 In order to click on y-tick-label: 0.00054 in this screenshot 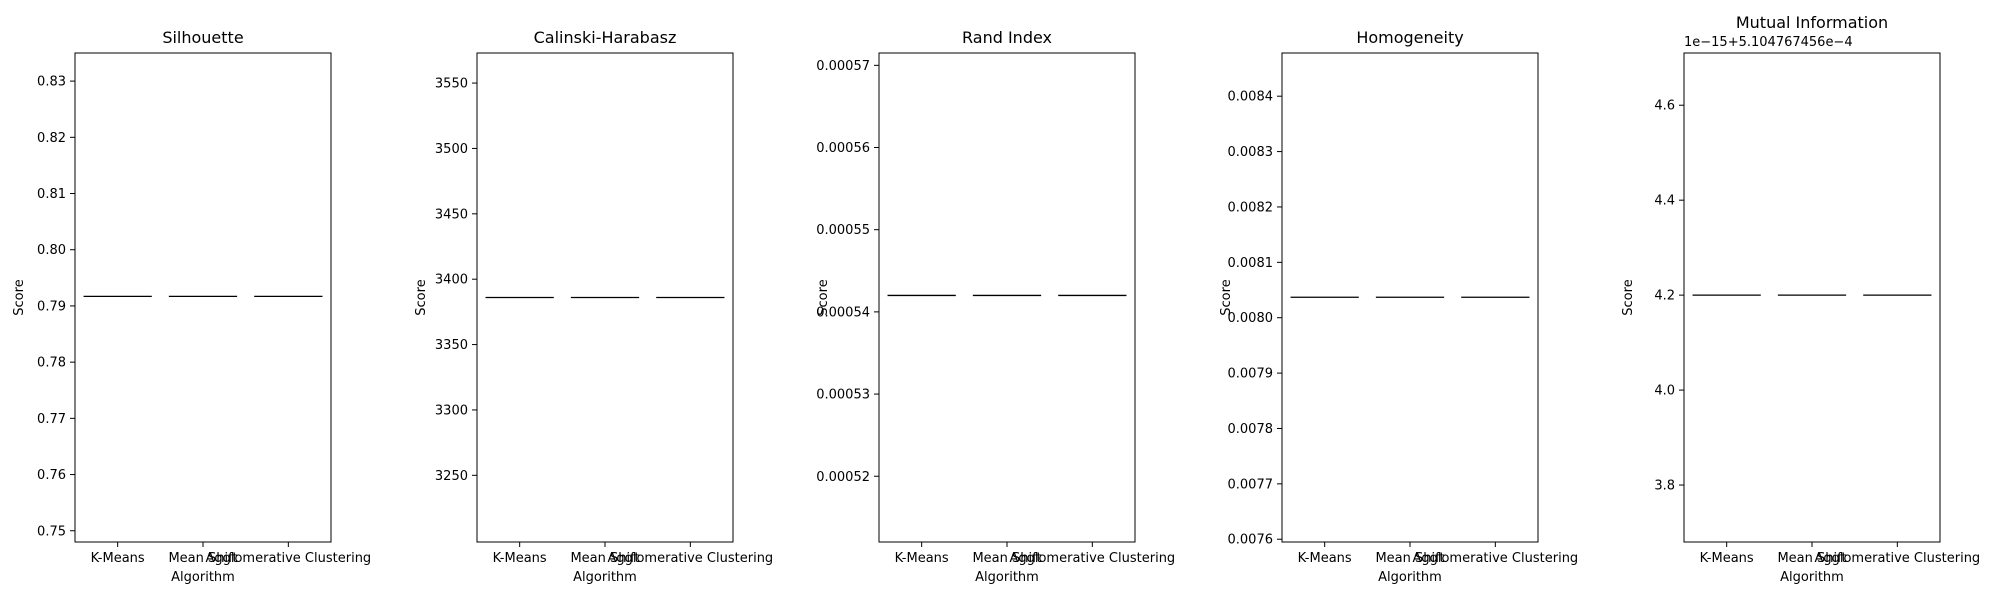, I will do `click(843, 312)`.